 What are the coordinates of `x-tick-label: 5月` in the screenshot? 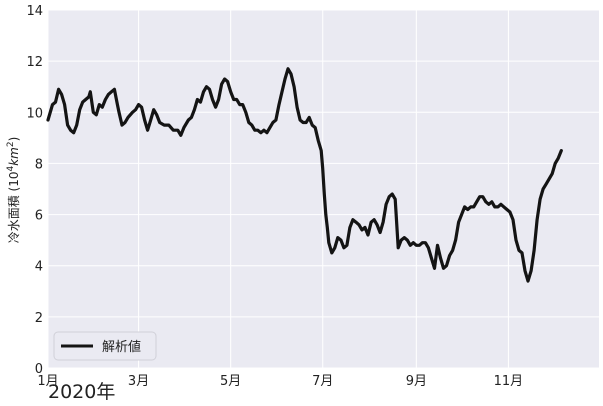 It's located at (230, 381).